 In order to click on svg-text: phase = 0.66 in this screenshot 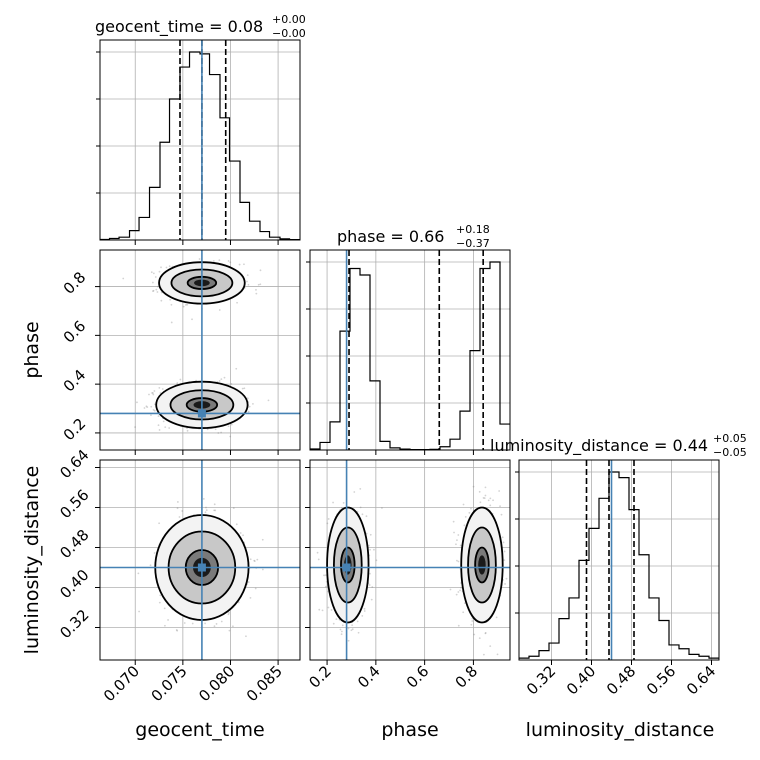, I will do `click(390, 236)`.